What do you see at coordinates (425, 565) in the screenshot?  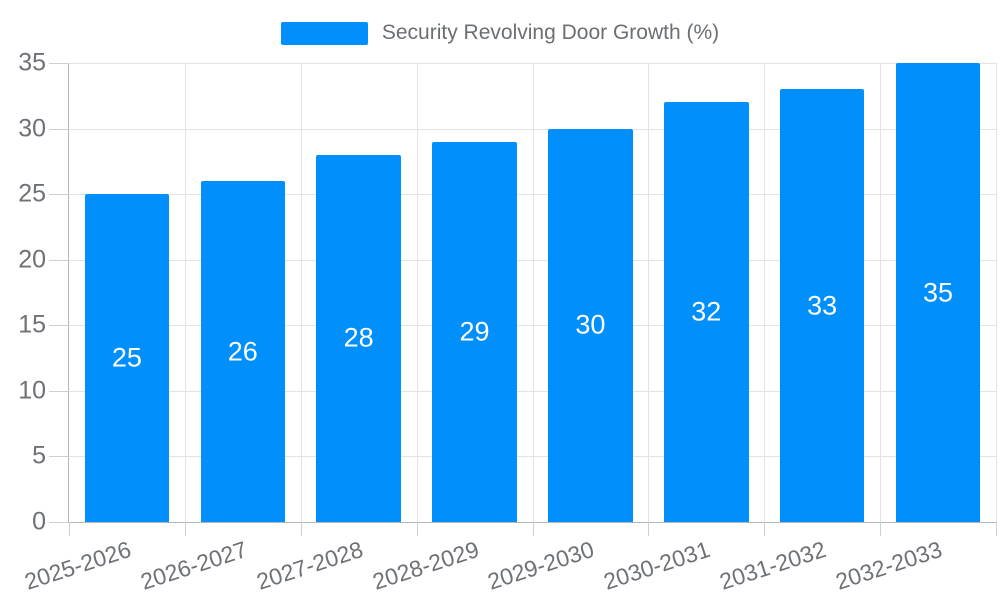 I see `x-axis-tick-label-text: 2028-2029` at bounding box center [425, 565].